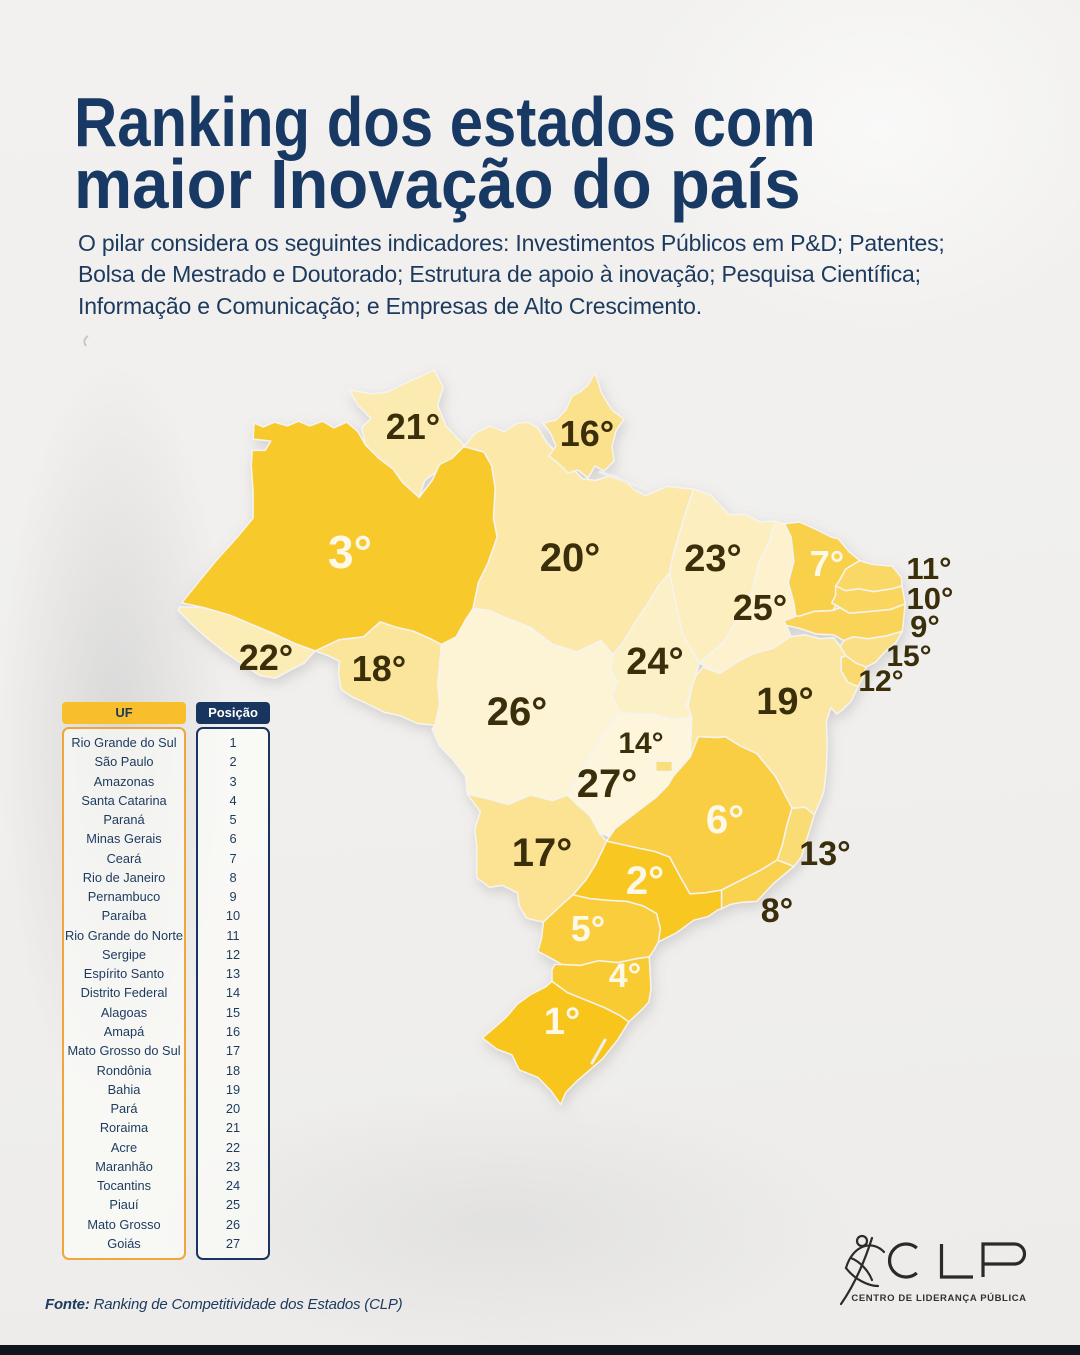  Describe the element at coordinates (542, 853) in the screenshot. I see `svg-text: 17°` at that location.